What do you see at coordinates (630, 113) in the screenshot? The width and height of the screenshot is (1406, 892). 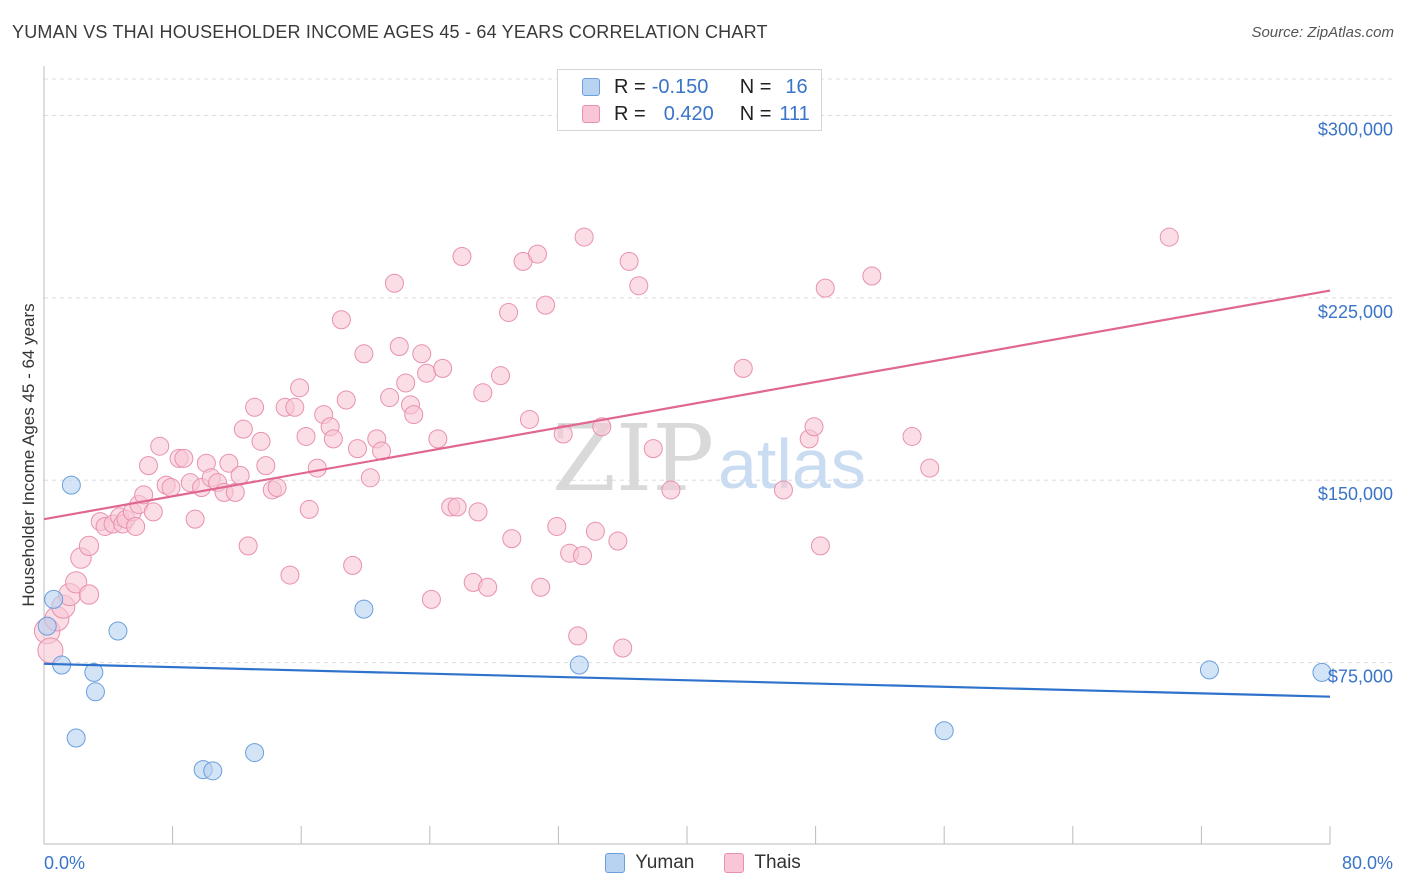 I see `legend-r-label: R =` at bounding box center [630, 113].